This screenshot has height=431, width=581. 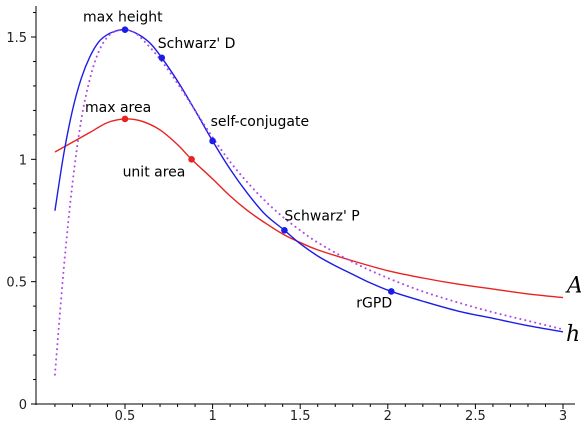 I want to click on y-tick-label: 0.5, so click(x=16, y=283).